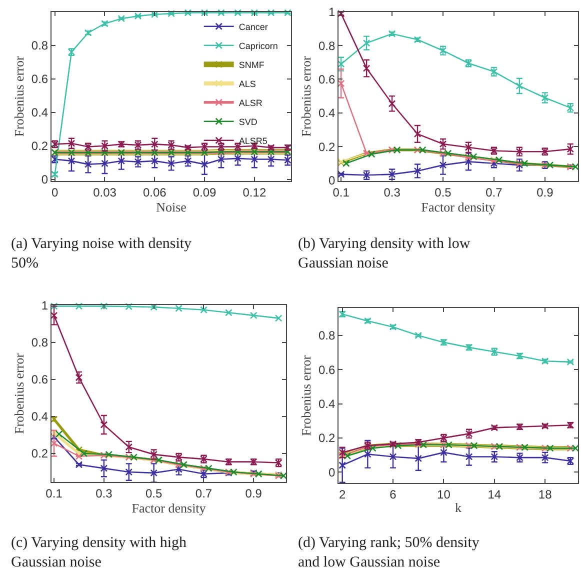 The width and height of the screenshot is (581, 586). What do you see at coordinates (250, 103) in the screenshot?
I see `legend-label: ALSR` at bounding box center [250, 103].